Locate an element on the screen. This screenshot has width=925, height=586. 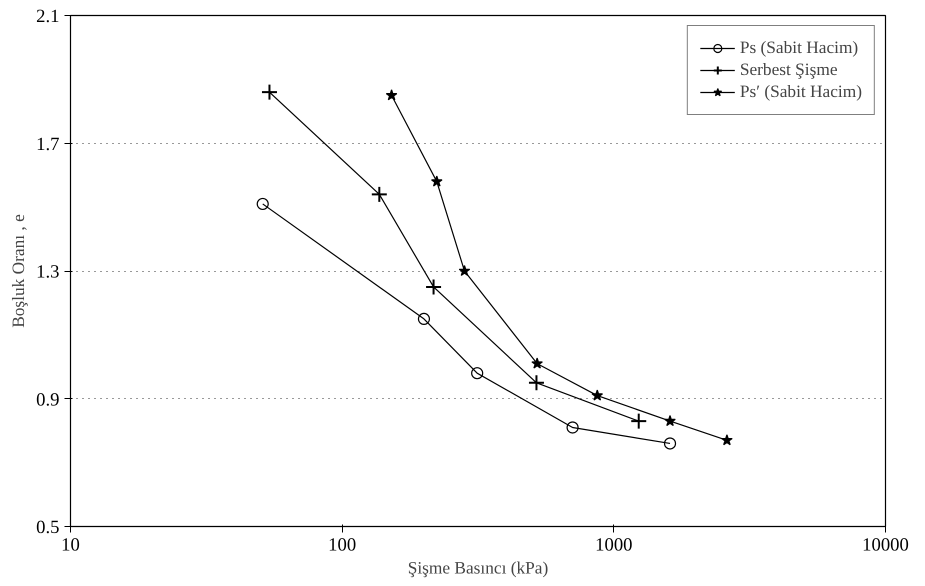
x-tick-label: 1000 is located at coordinates (613, 545).